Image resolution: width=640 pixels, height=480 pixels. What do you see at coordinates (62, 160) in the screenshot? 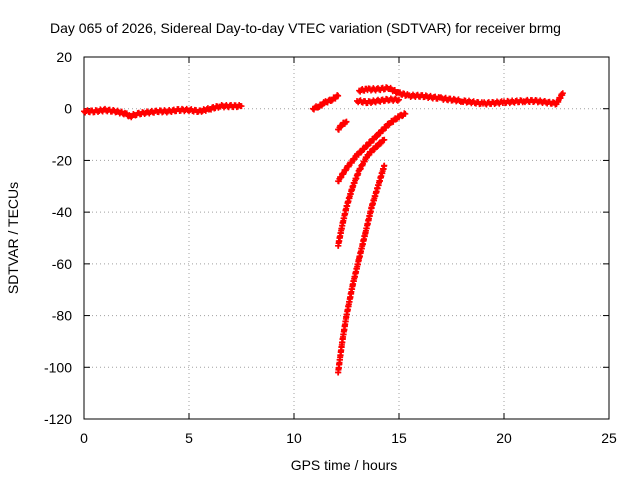
I see `y-tick-label: -20` at bounding box center [62, 160].